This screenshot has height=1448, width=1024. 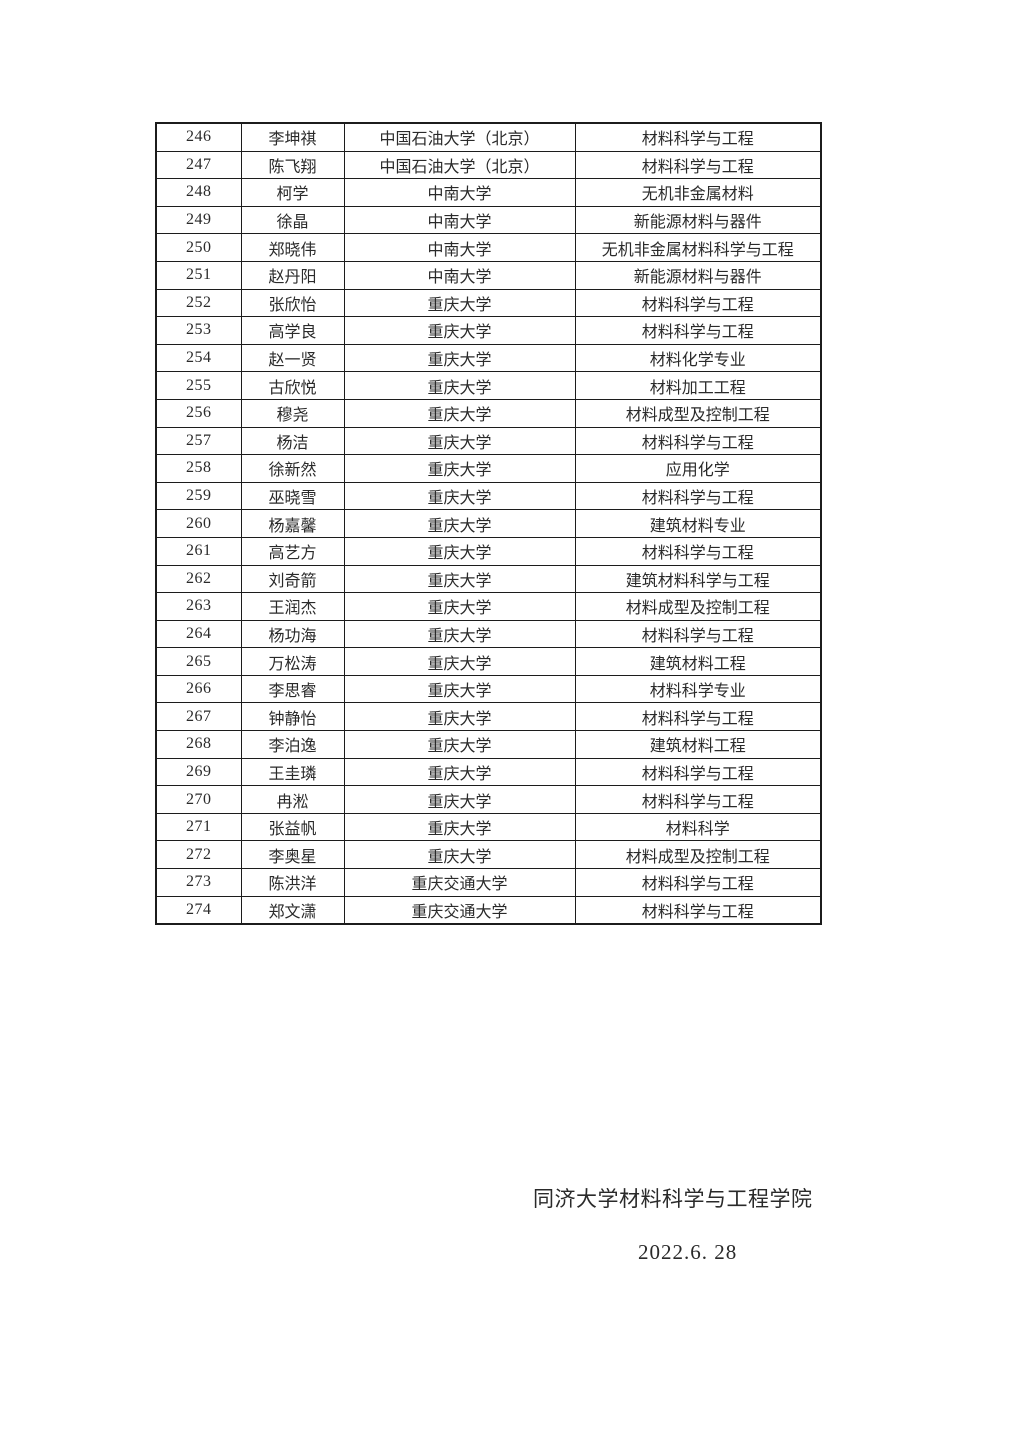 I want to click on table-row: 270 冉淞 重庆大学 材料科学与工程, so click(x=488, y=799).